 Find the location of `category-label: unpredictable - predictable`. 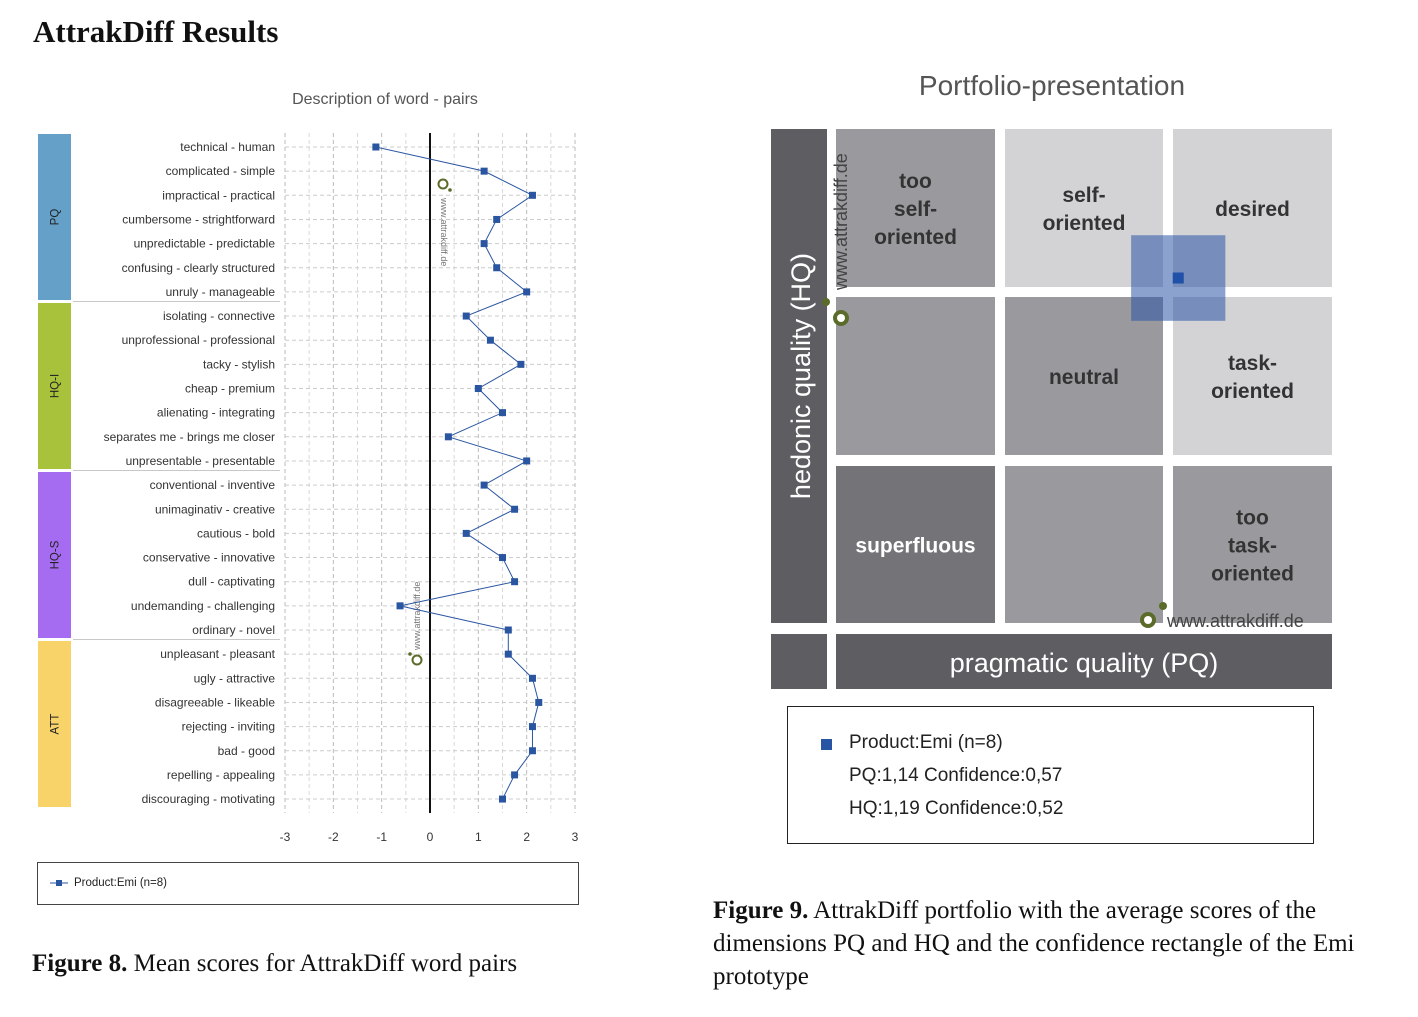

category-label: unpredictable - predictable is located at coordinates (205, 244).